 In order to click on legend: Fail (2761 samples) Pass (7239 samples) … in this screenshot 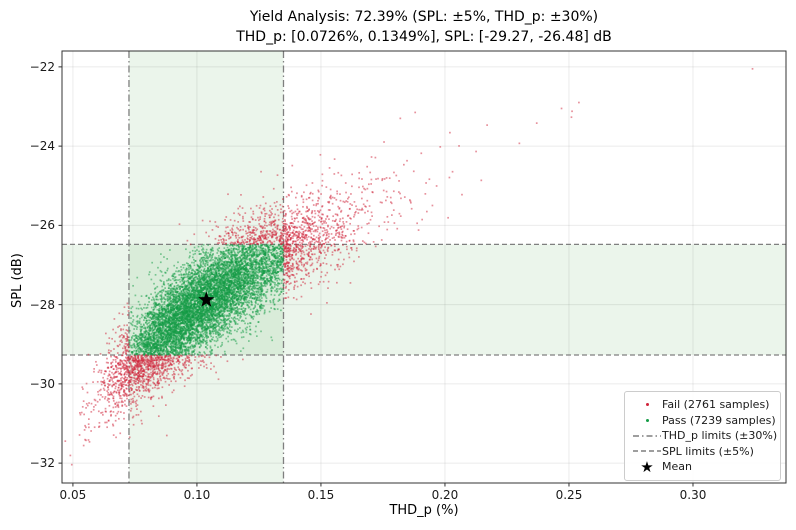, I will do `click(702, 436)`.